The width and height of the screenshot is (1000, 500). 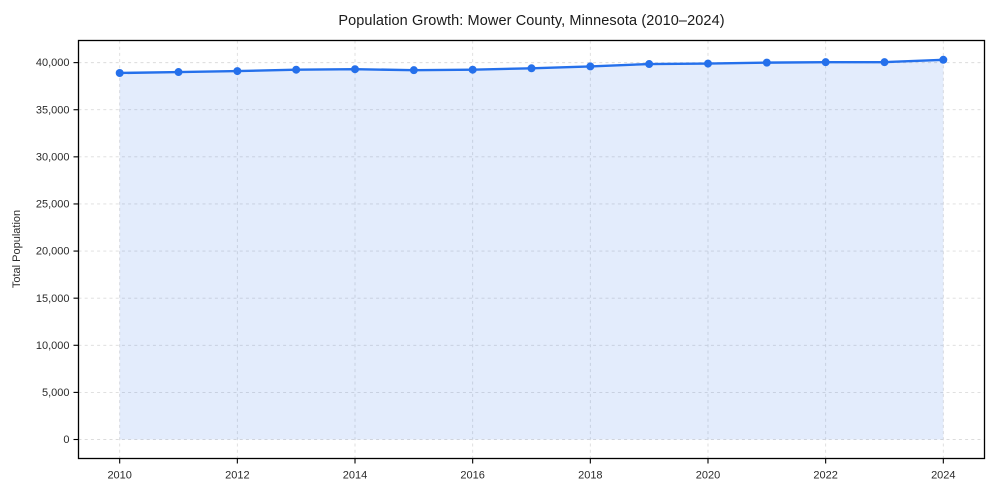 I want to click on x-tick-label: 2016, so click(x=472, y=476).